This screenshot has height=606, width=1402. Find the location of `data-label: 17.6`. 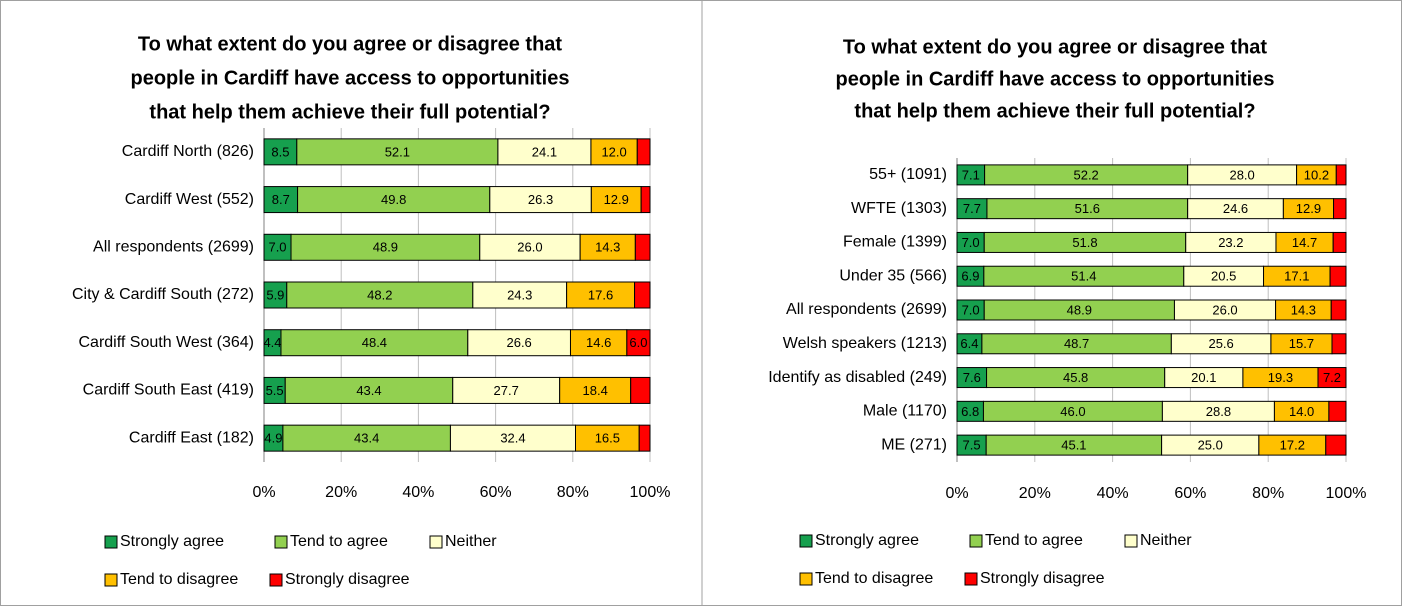

data-label: 17.6 is located at coordinates (600, 294).